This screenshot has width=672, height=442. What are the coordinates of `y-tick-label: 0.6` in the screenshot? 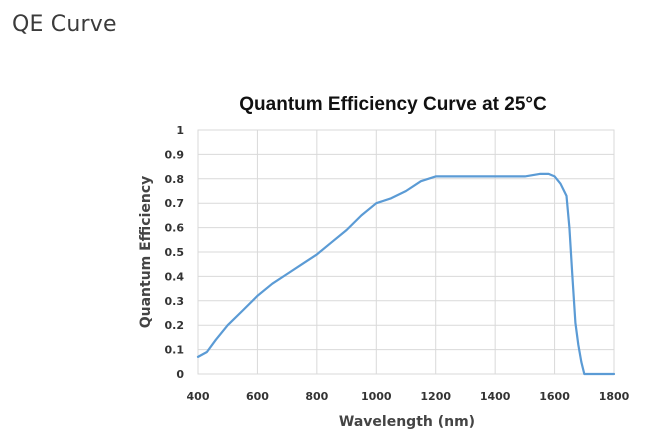 It's located at (175, 228).